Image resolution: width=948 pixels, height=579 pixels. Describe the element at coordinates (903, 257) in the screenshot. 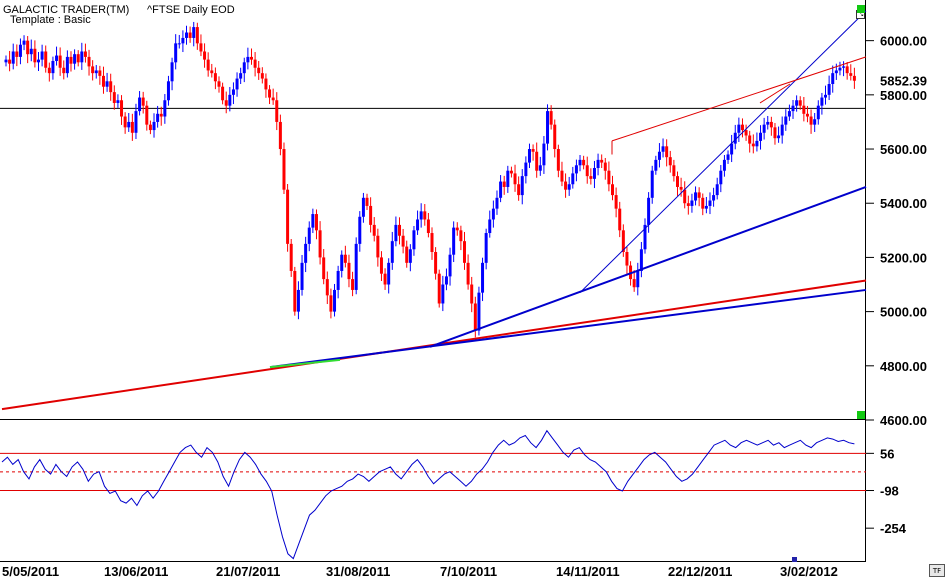

I see `price-axis-tick-label: 5200.00` at that location.